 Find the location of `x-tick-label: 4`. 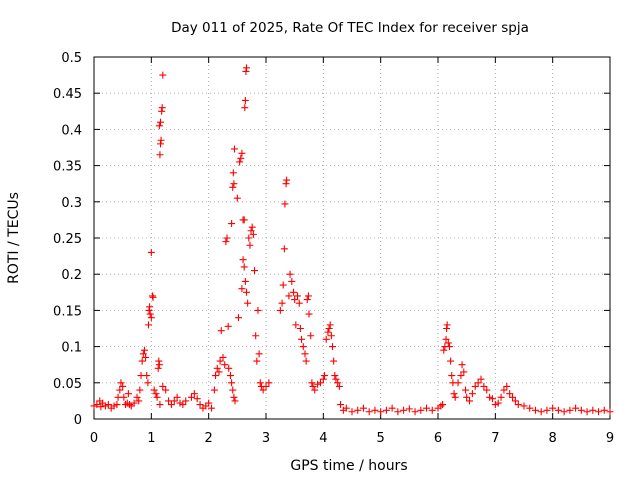

x-tick-label: 4 is located at coordinates (323, 438).